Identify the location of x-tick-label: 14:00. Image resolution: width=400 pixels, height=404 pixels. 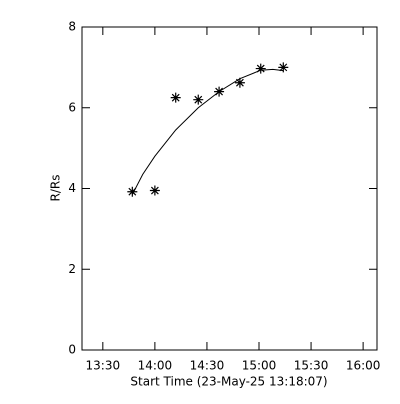
(155, 366).